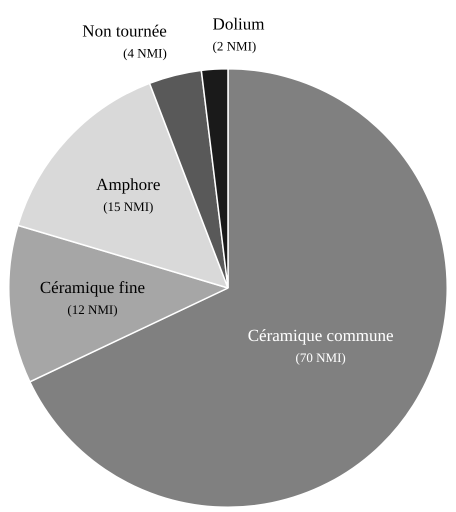  I want to click on slice-label: Dolium, so click(238, 24).